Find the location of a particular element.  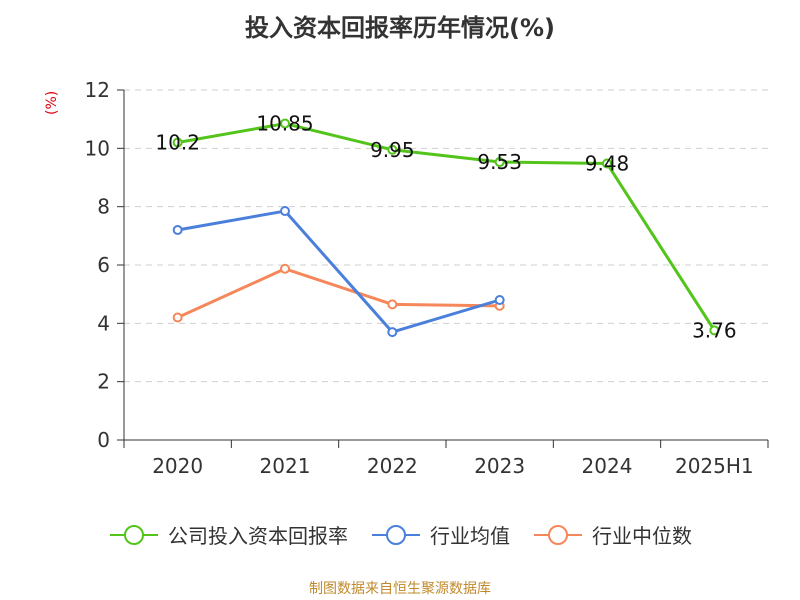

legend-item-industry-mean: 行业均值 is located at coordinates (440, 534).